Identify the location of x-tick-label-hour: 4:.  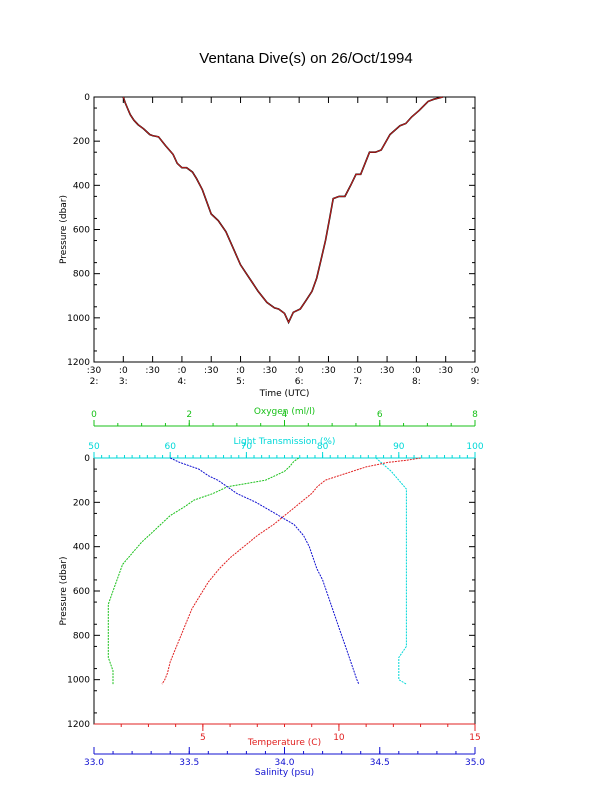
(182, 382).